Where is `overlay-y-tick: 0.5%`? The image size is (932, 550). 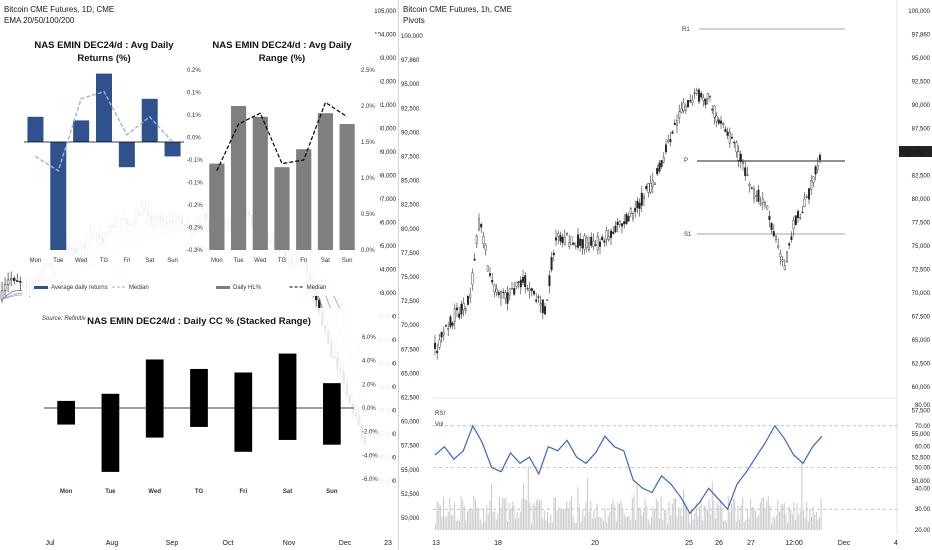
overlay-y-tick: 0.5% is located at coordinates (368, 215).